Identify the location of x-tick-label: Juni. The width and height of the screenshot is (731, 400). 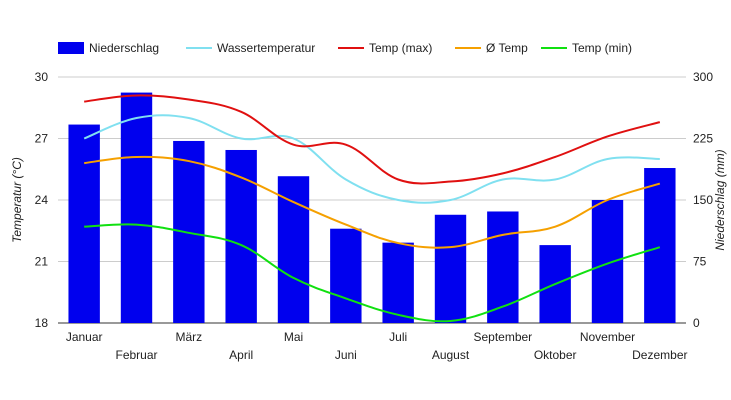
(346, 355).